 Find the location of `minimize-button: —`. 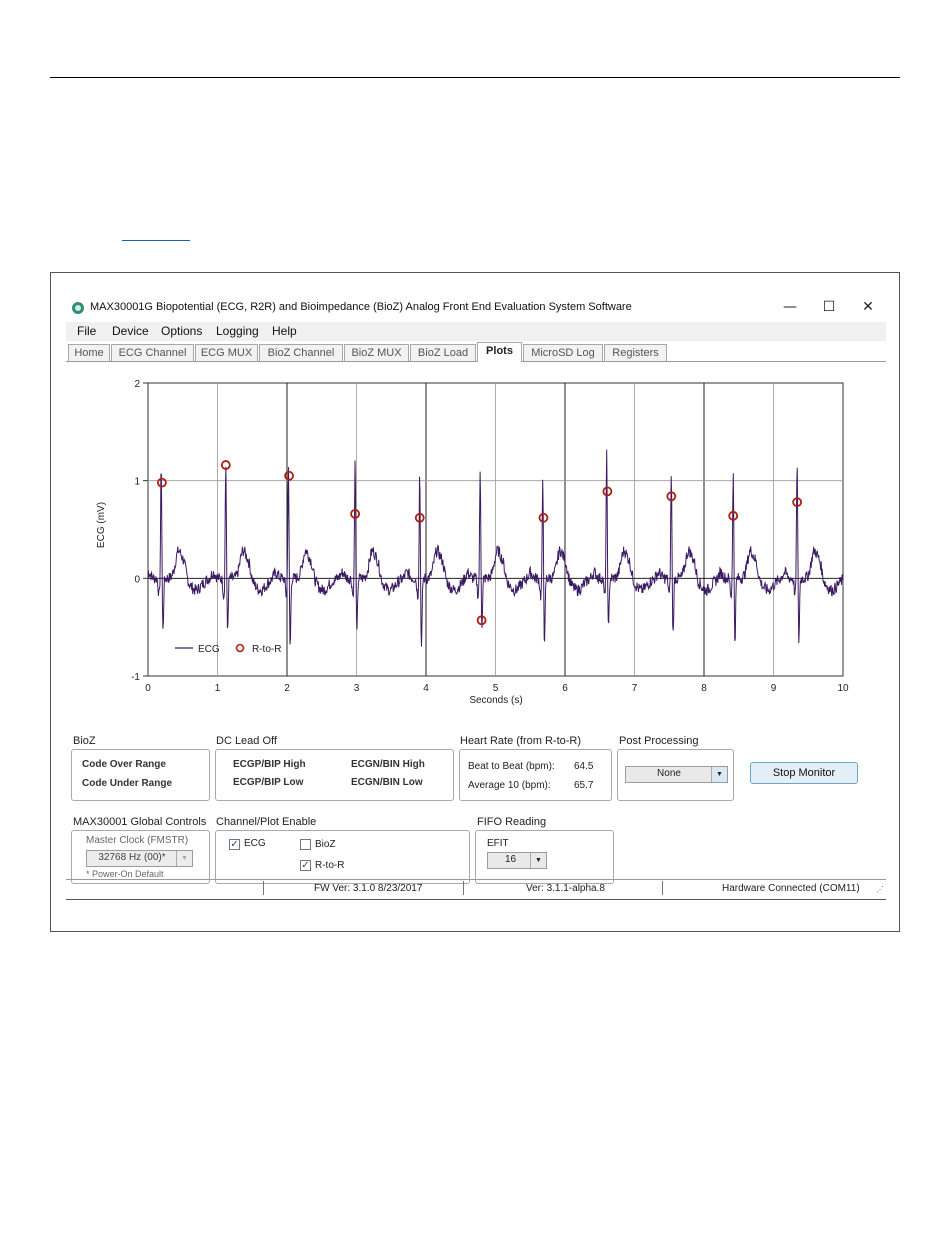

minimize-button: — is located at coordinates (790, 307).